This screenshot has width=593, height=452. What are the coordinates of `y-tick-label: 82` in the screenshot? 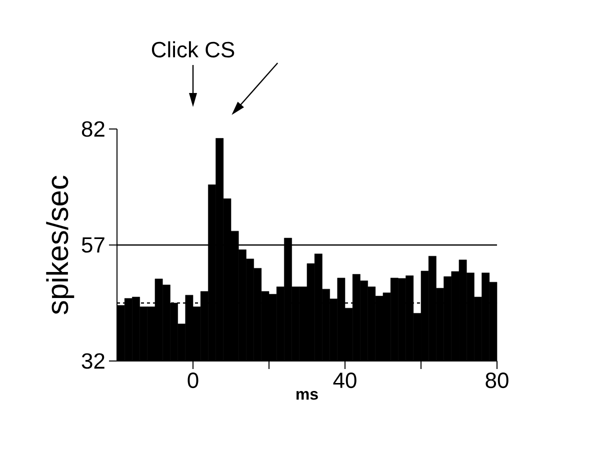 It's located at (93, 129).